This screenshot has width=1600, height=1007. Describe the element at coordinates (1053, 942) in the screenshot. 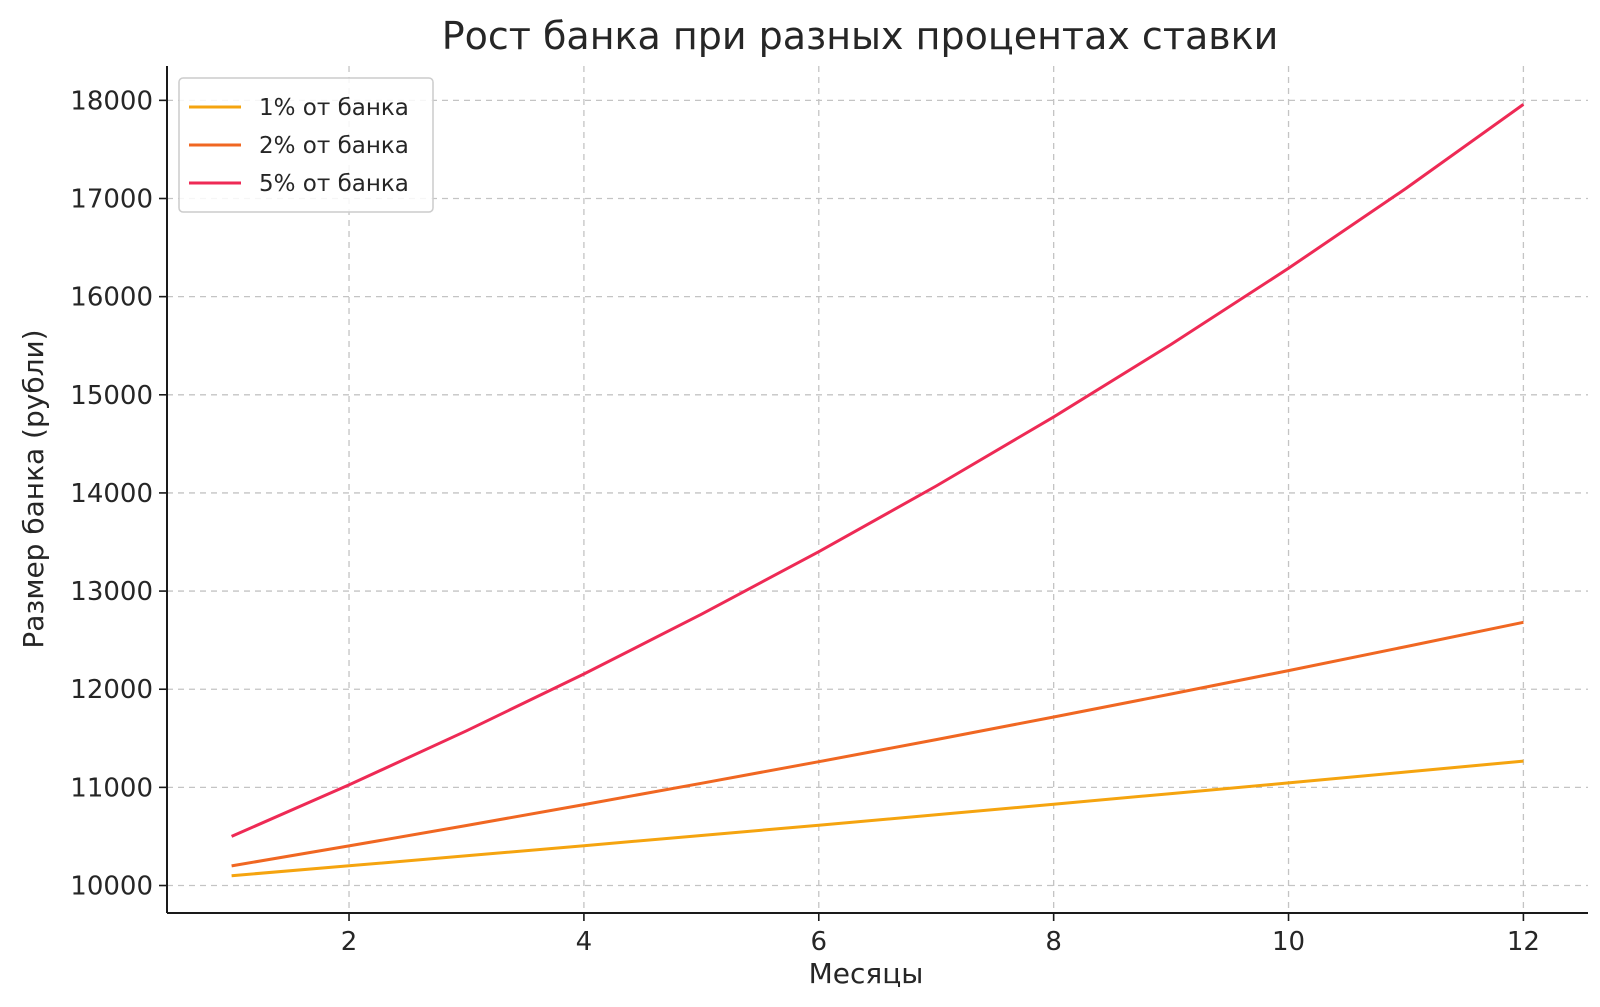

I see `x-tick-label: 8` at that location.